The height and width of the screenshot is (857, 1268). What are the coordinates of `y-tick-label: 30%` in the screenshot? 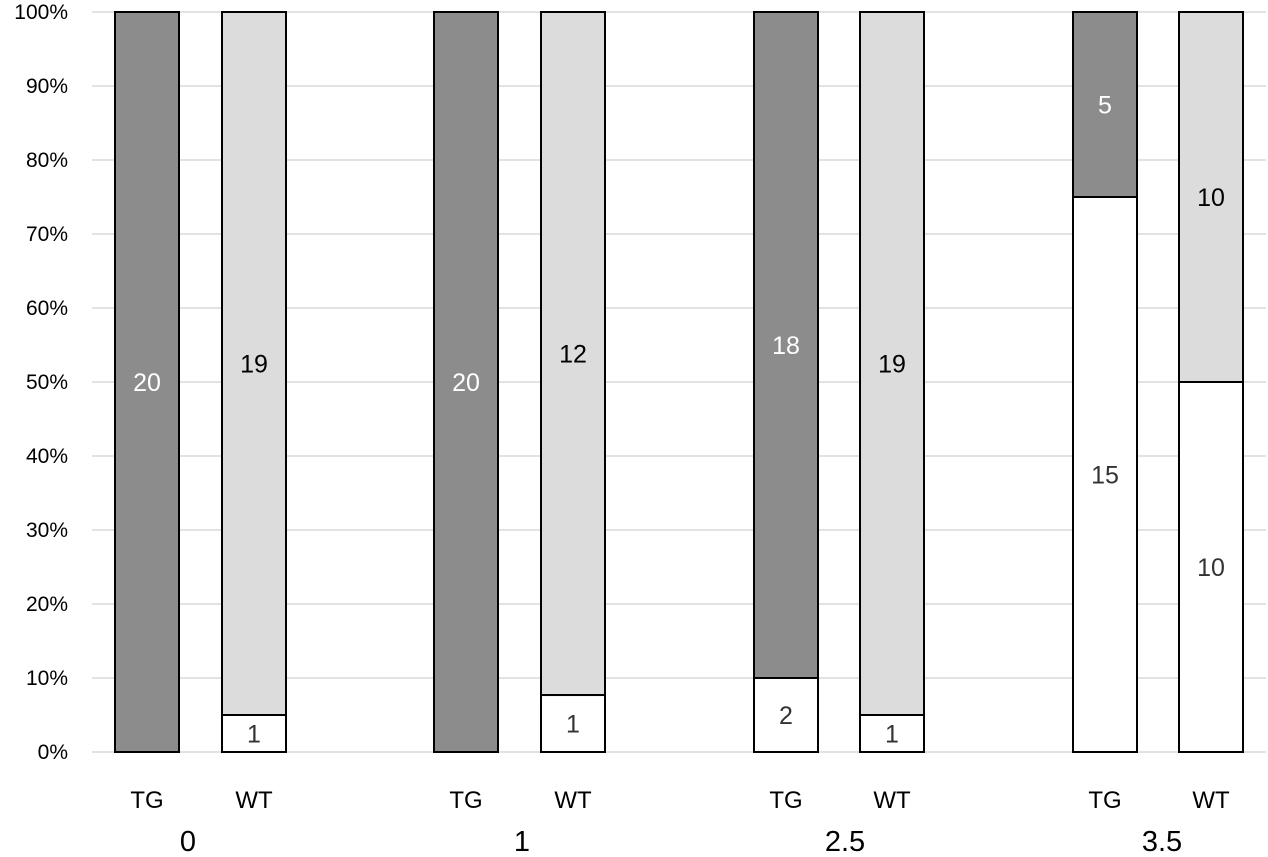 It's located at (47, 530).